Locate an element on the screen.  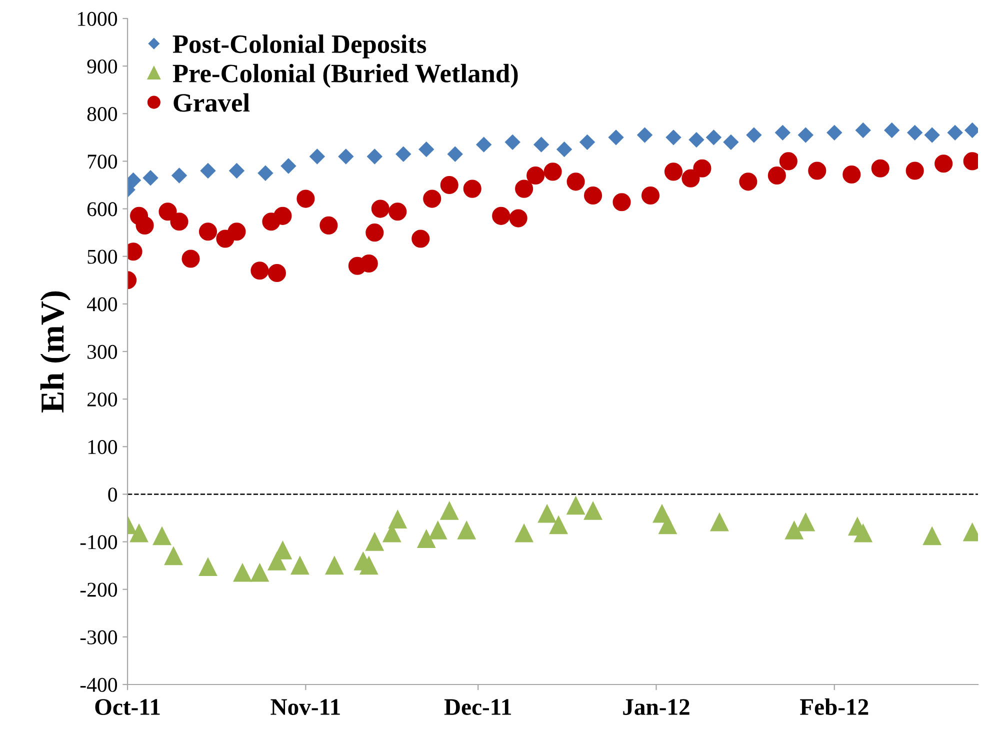
y-tick-label: 400 is located at coordinates (102, 304).